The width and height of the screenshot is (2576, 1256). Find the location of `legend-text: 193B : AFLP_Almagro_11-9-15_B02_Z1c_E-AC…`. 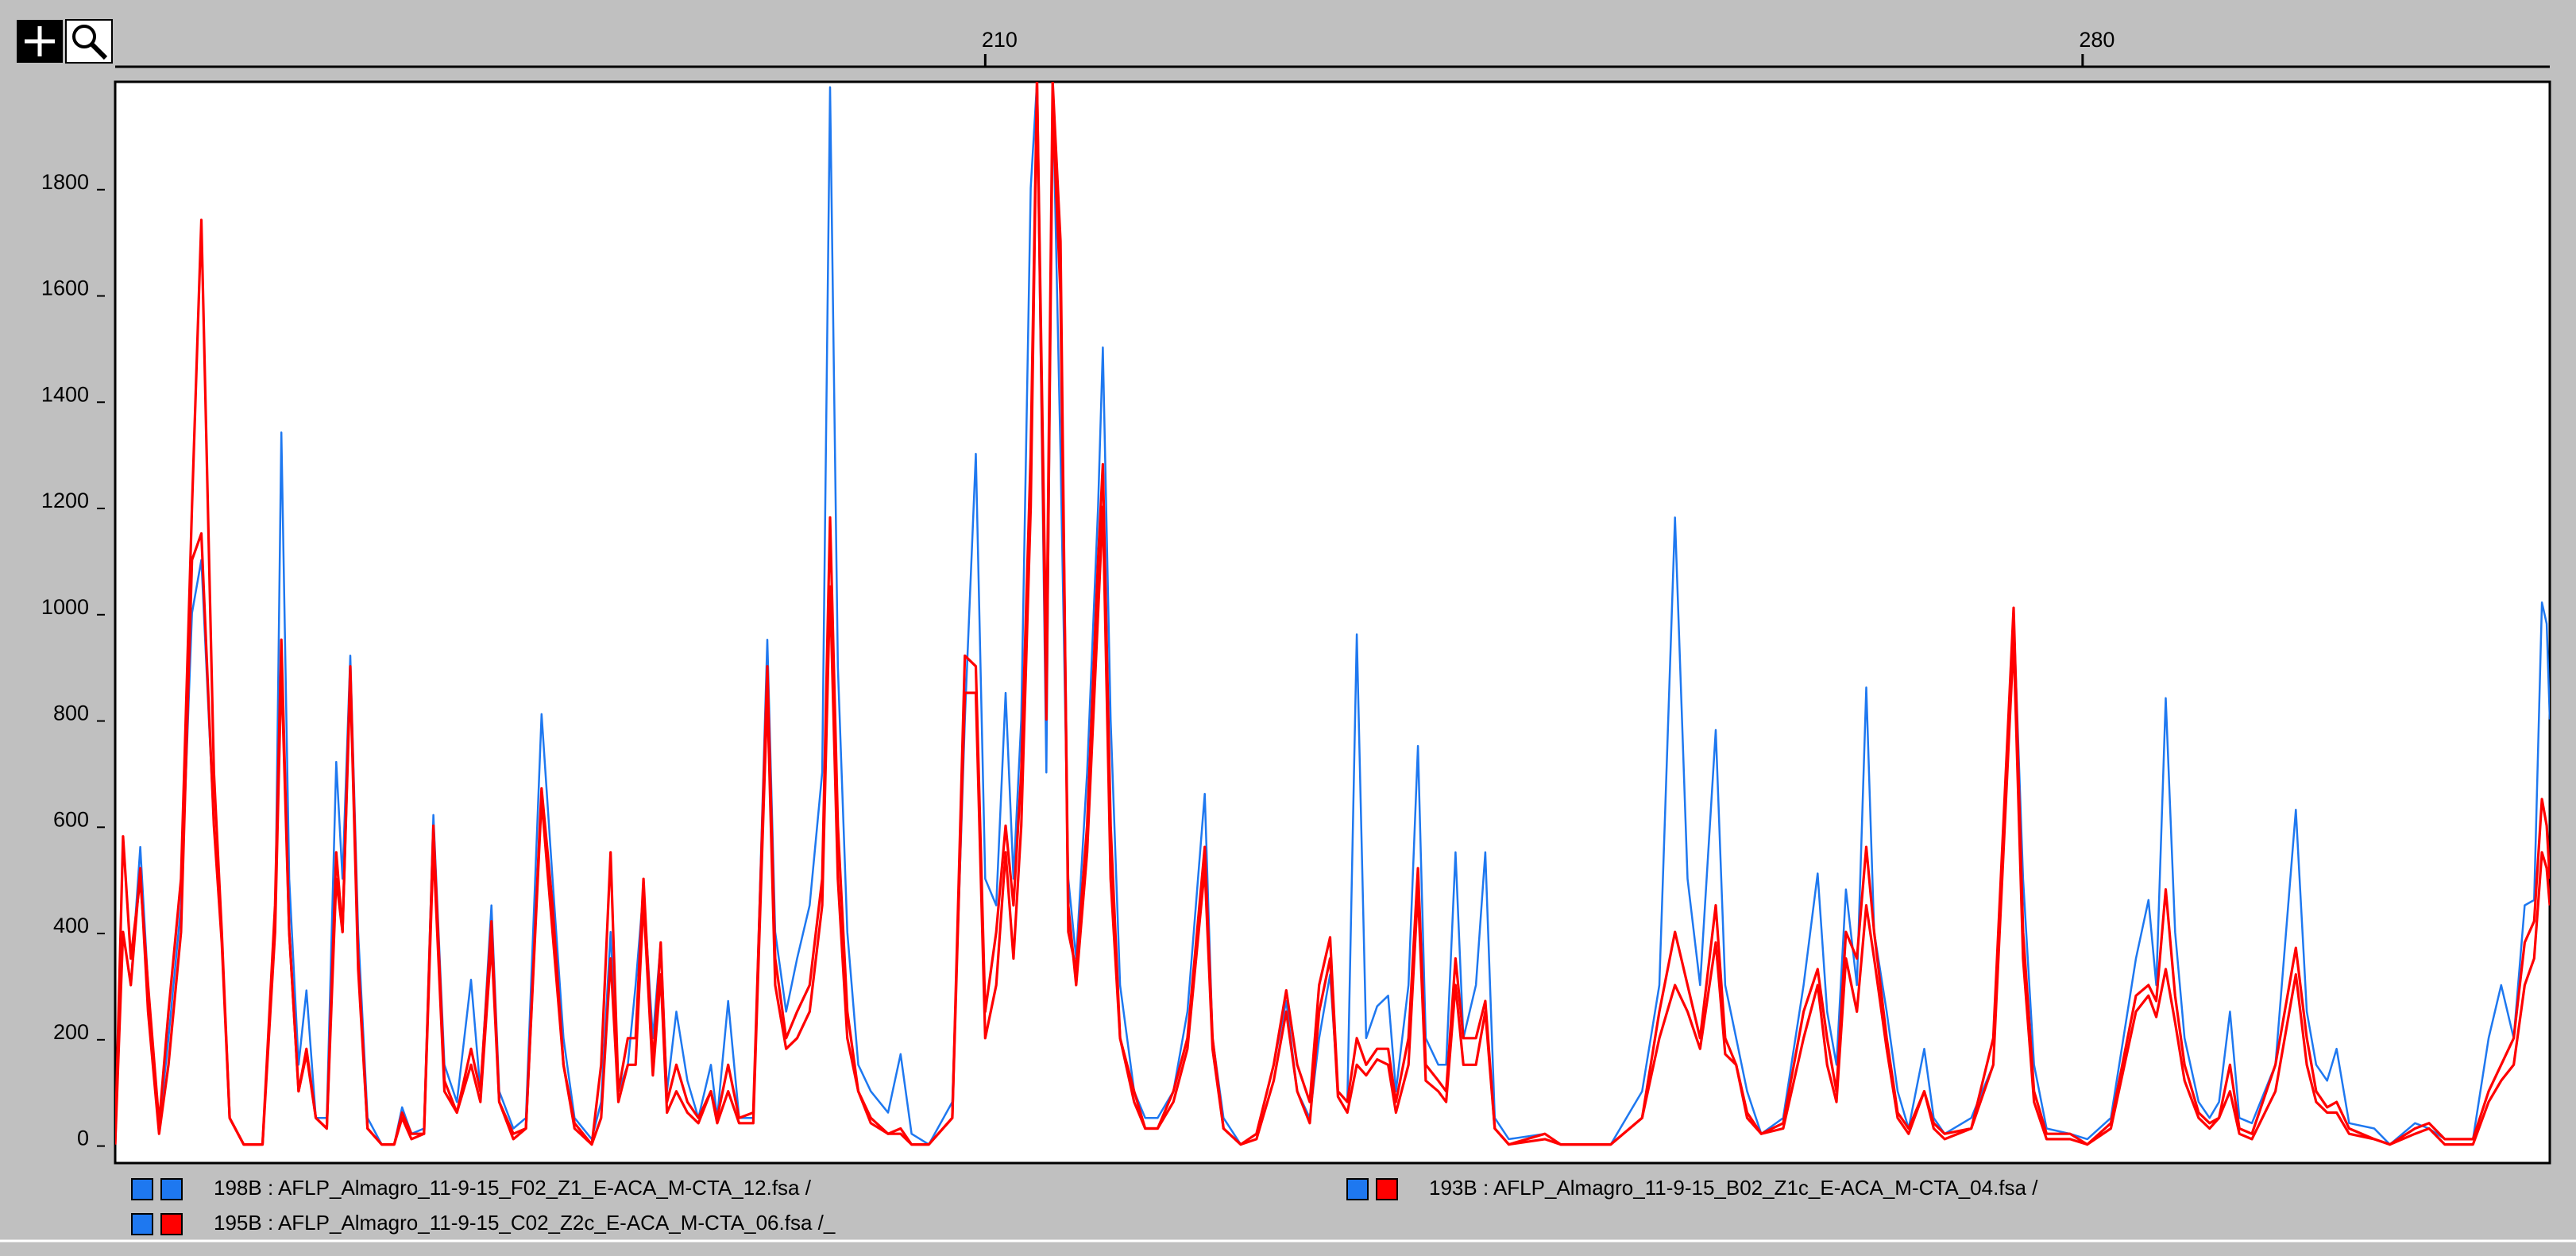

legend-text: 193B : AFLP_Almagro_11-9-15_B02_Z1c_E-AC… is located at coordinates (1733, 1188).